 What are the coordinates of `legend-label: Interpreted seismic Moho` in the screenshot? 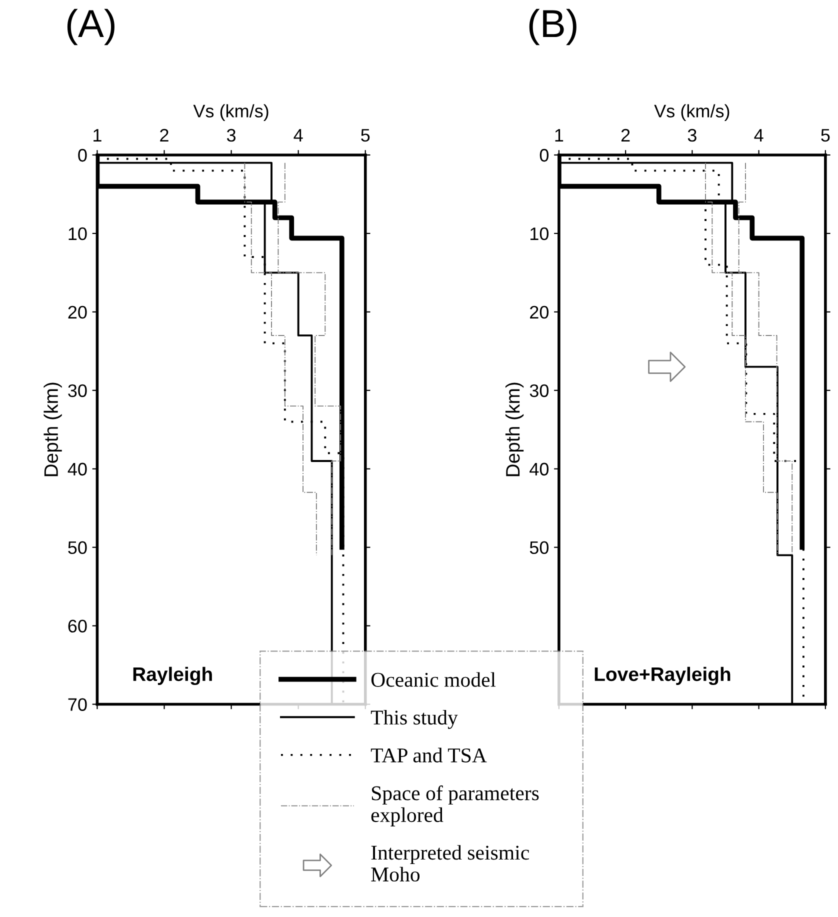 It's located at (450, 863).